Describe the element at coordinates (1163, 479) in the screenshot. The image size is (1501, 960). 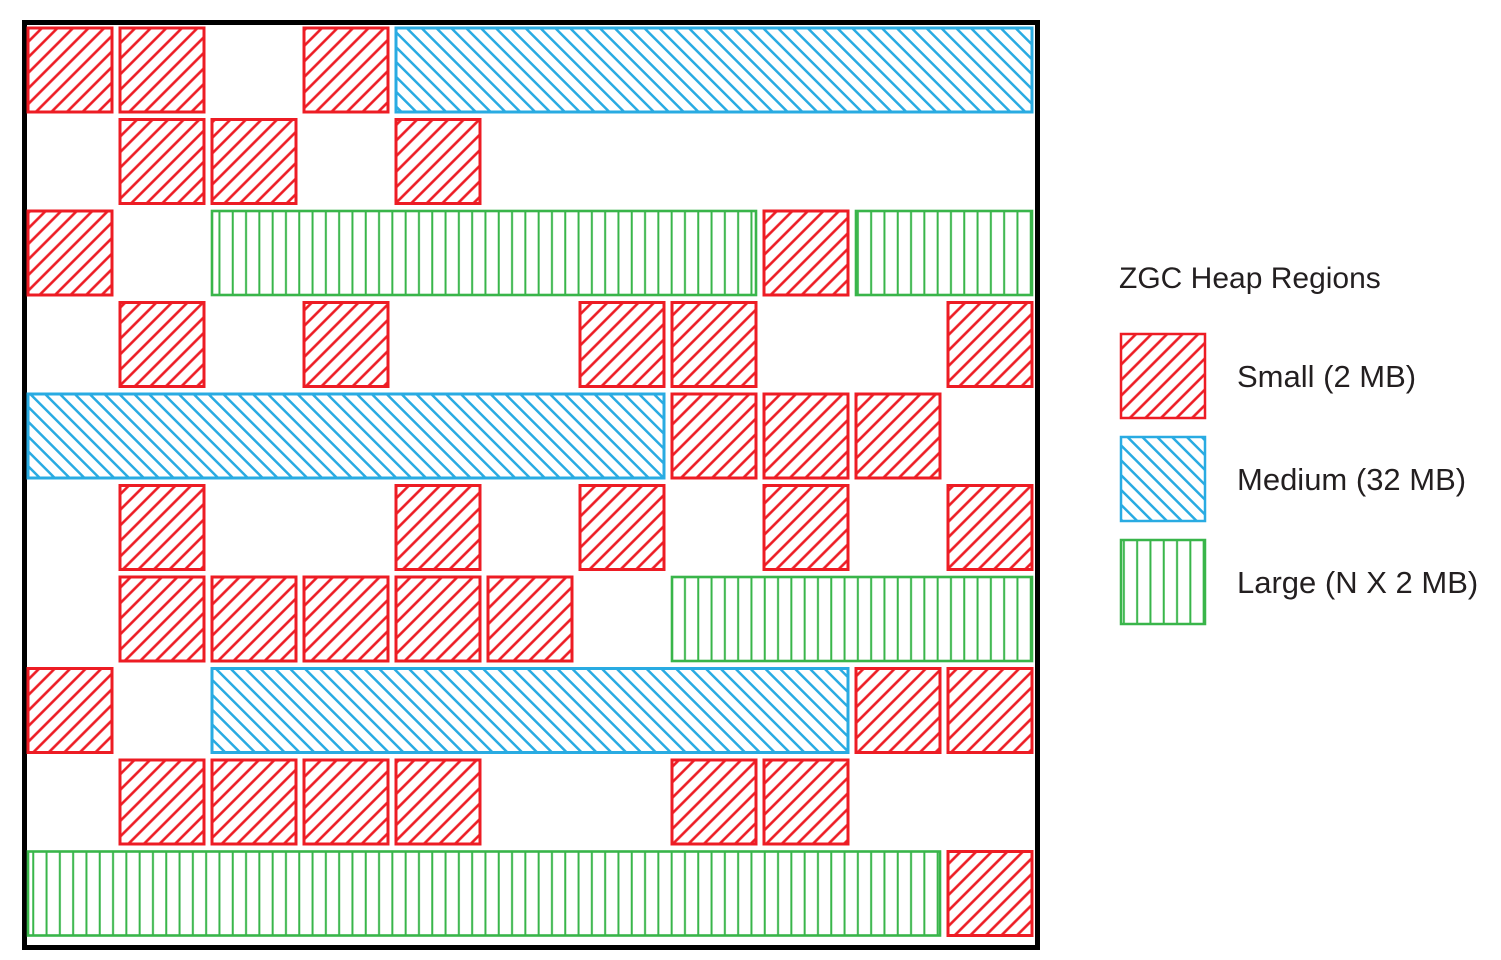
I see `legend-swatch-medium-icon` at that location.